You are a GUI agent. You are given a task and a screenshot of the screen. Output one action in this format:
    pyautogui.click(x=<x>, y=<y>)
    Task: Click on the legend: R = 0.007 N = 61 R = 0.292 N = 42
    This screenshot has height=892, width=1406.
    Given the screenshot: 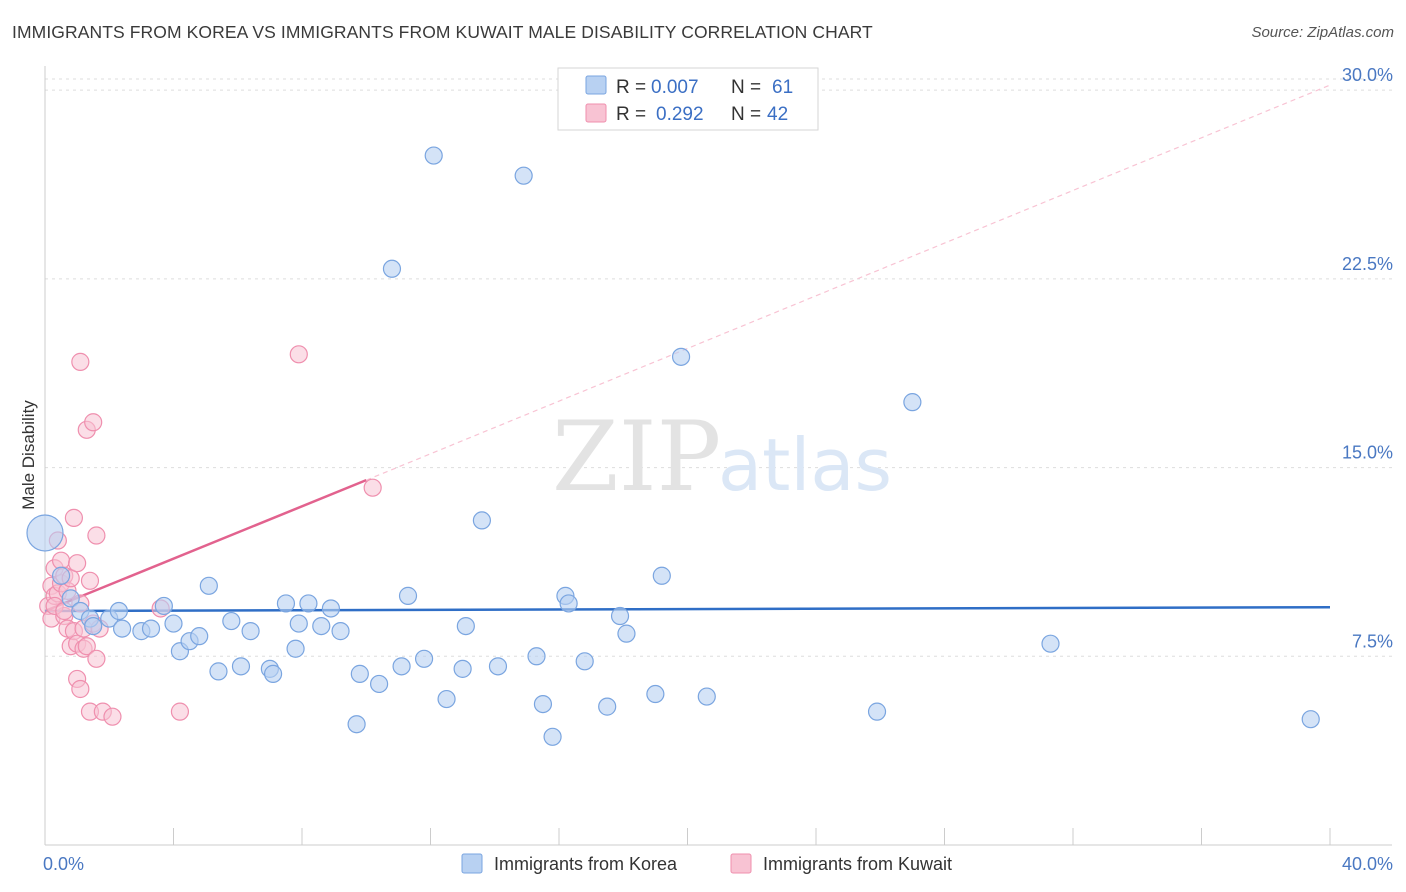 What is the action you would take?
    pyautogui.click(x=688, y=99)
    